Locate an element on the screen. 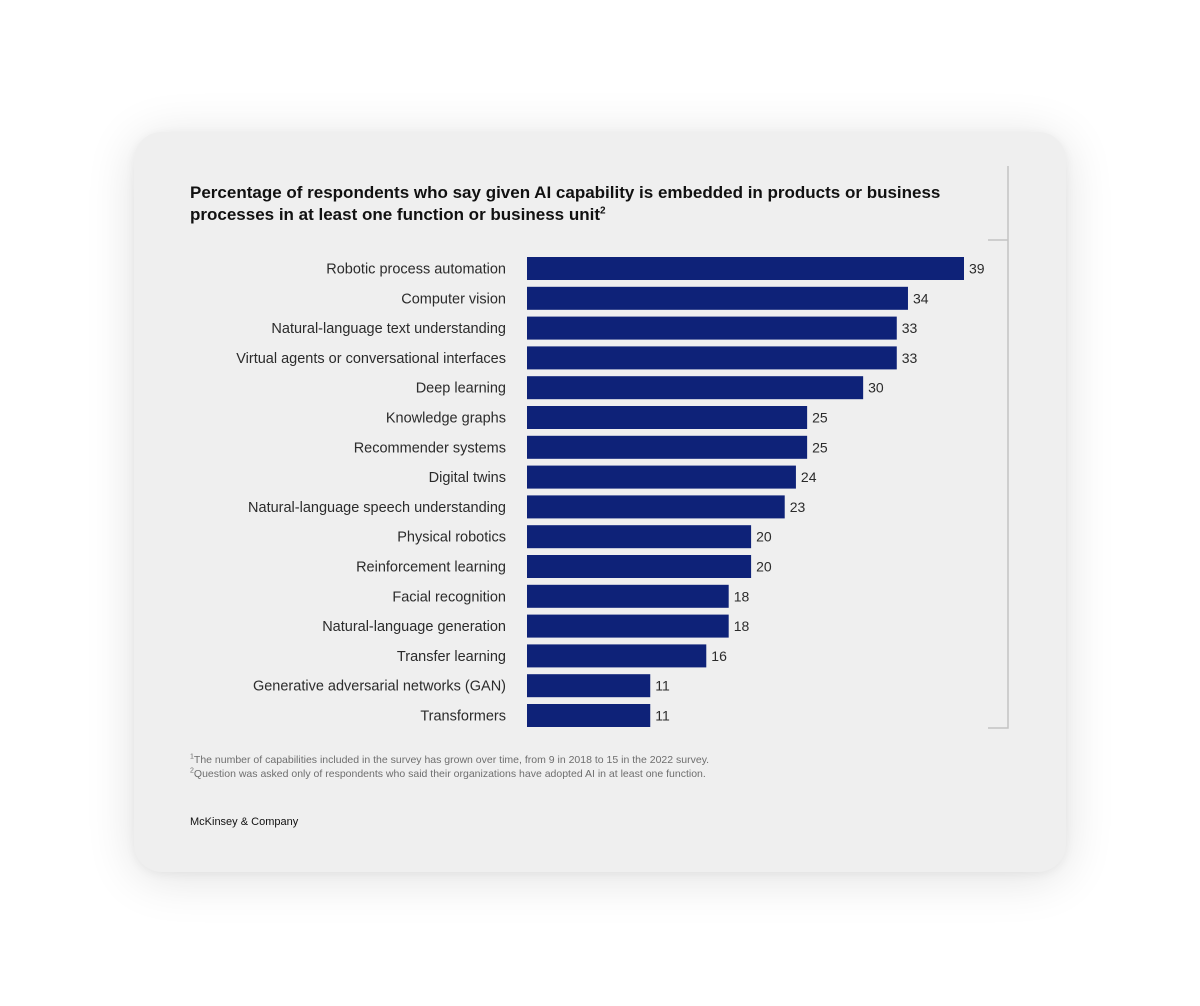  category-label: Computer vision is located at coordinates (453, 299).